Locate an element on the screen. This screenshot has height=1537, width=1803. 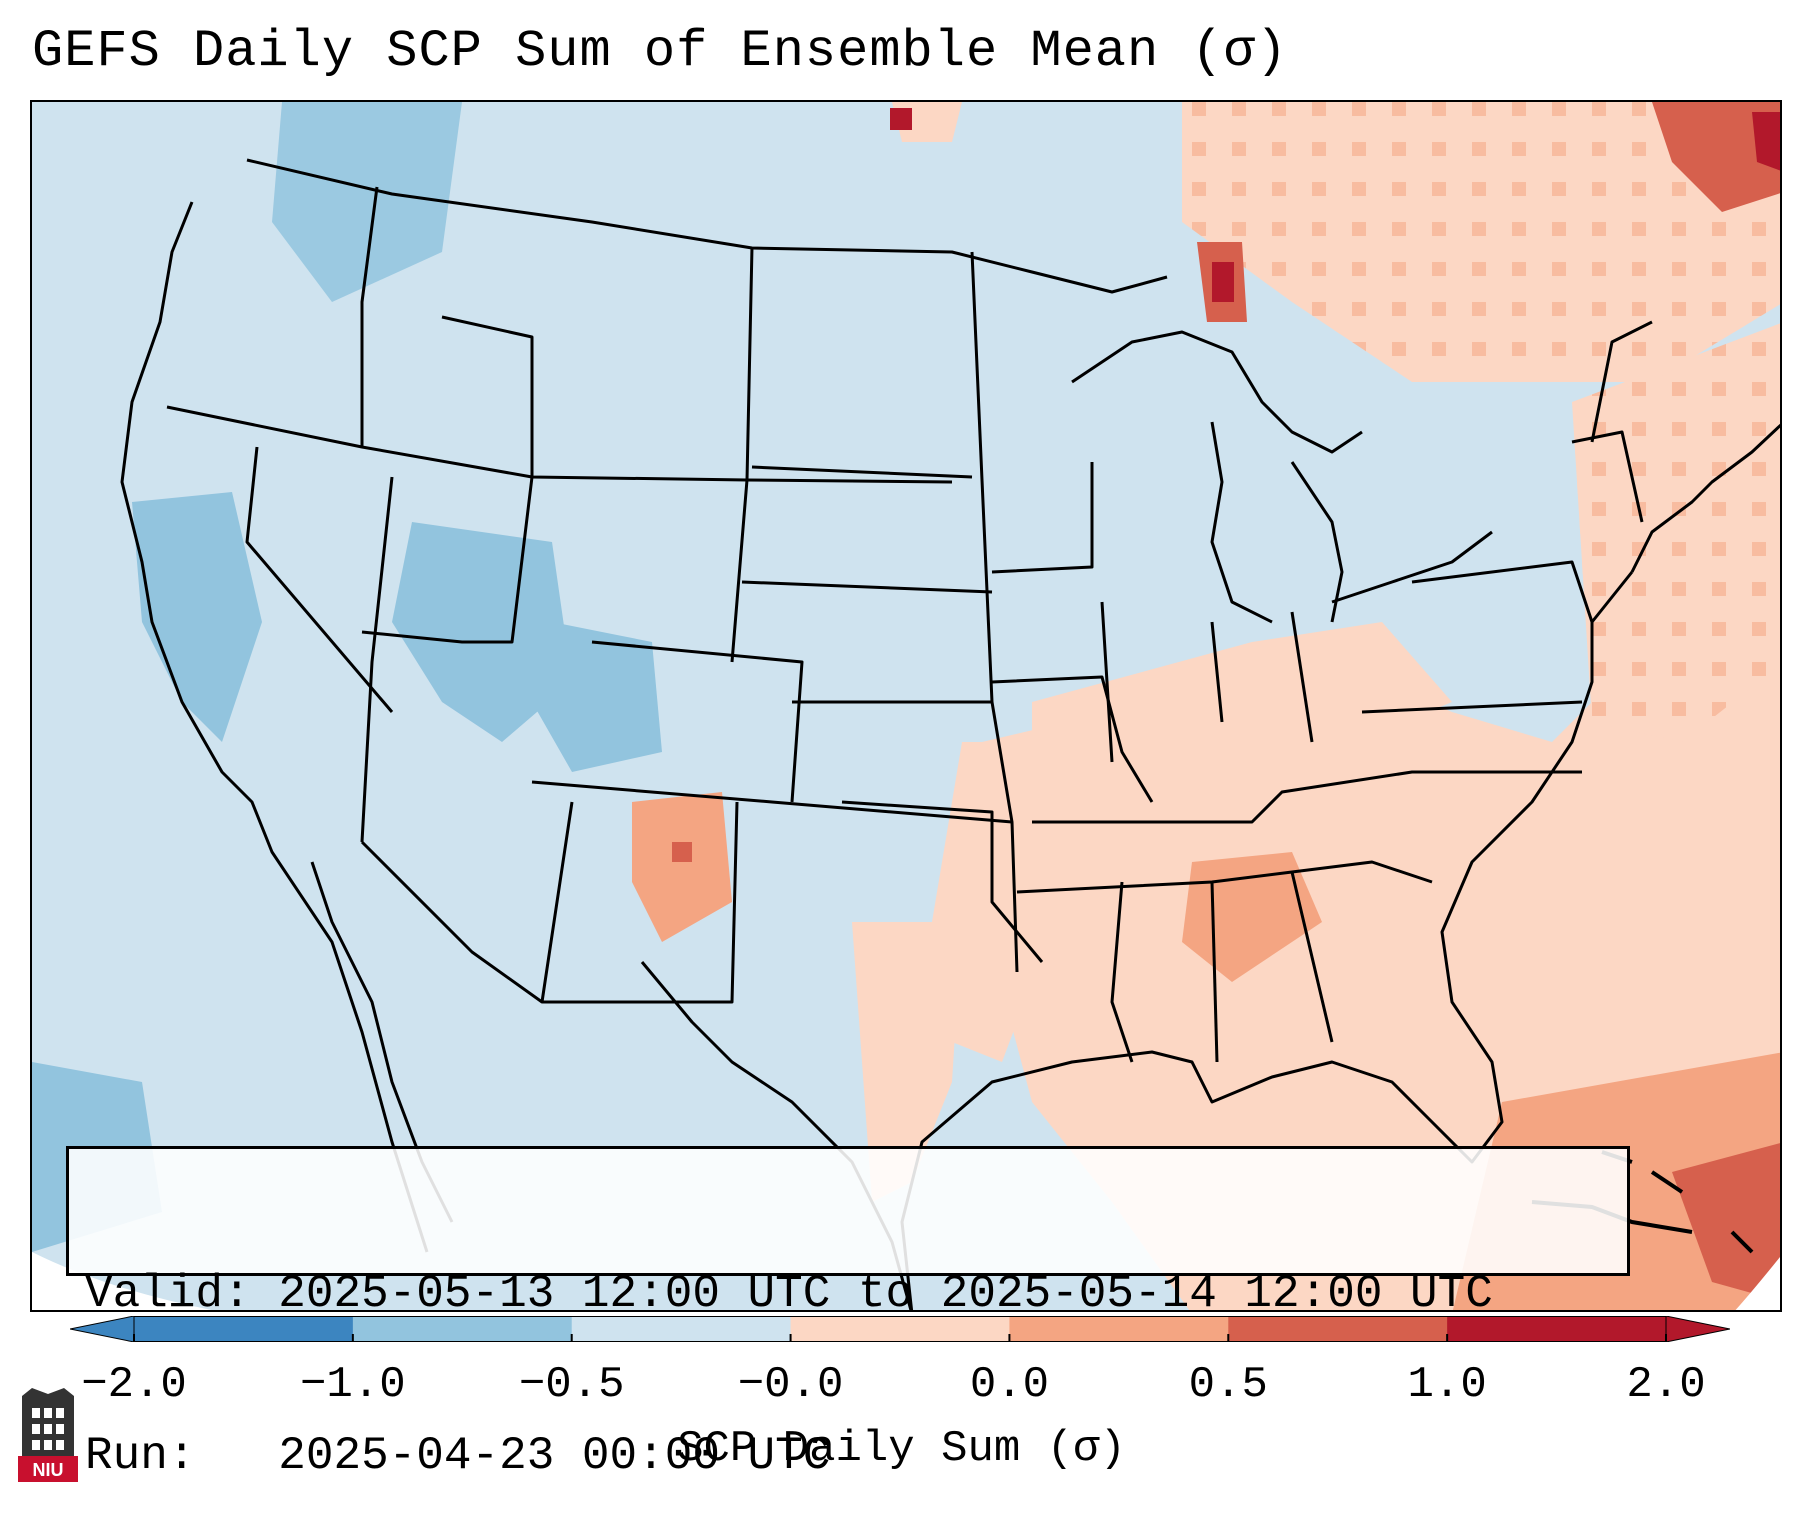
colorbar-ticks is located at coordinates (900, 1338).